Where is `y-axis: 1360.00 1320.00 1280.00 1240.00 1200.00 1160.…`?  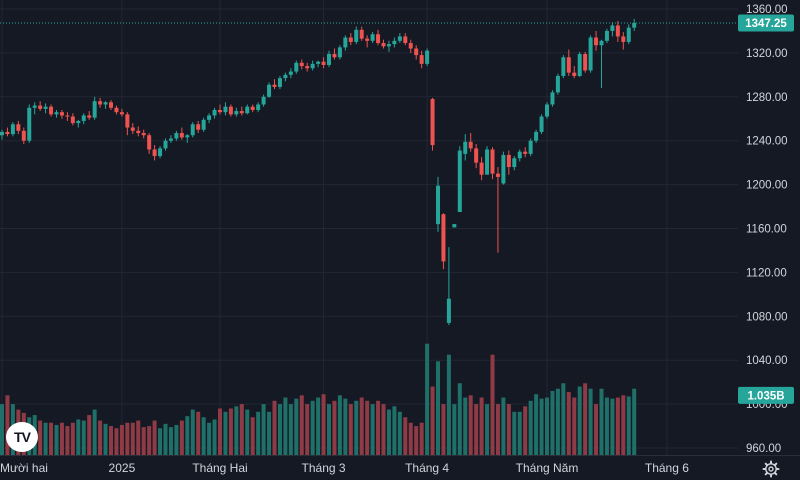
y-axis: 1360.00 1320.00 1280.00 1240.00 1200.00 1160.… is located at coordinates (767, 229).